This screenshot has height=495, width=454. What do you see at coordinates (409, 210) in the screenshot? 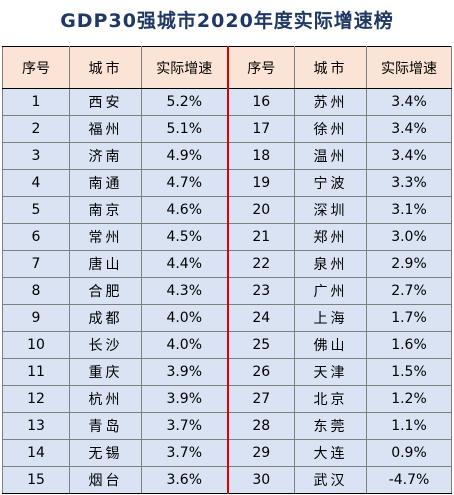
I see `growth-cell: 3.1%` at bounding box center [409, 210].